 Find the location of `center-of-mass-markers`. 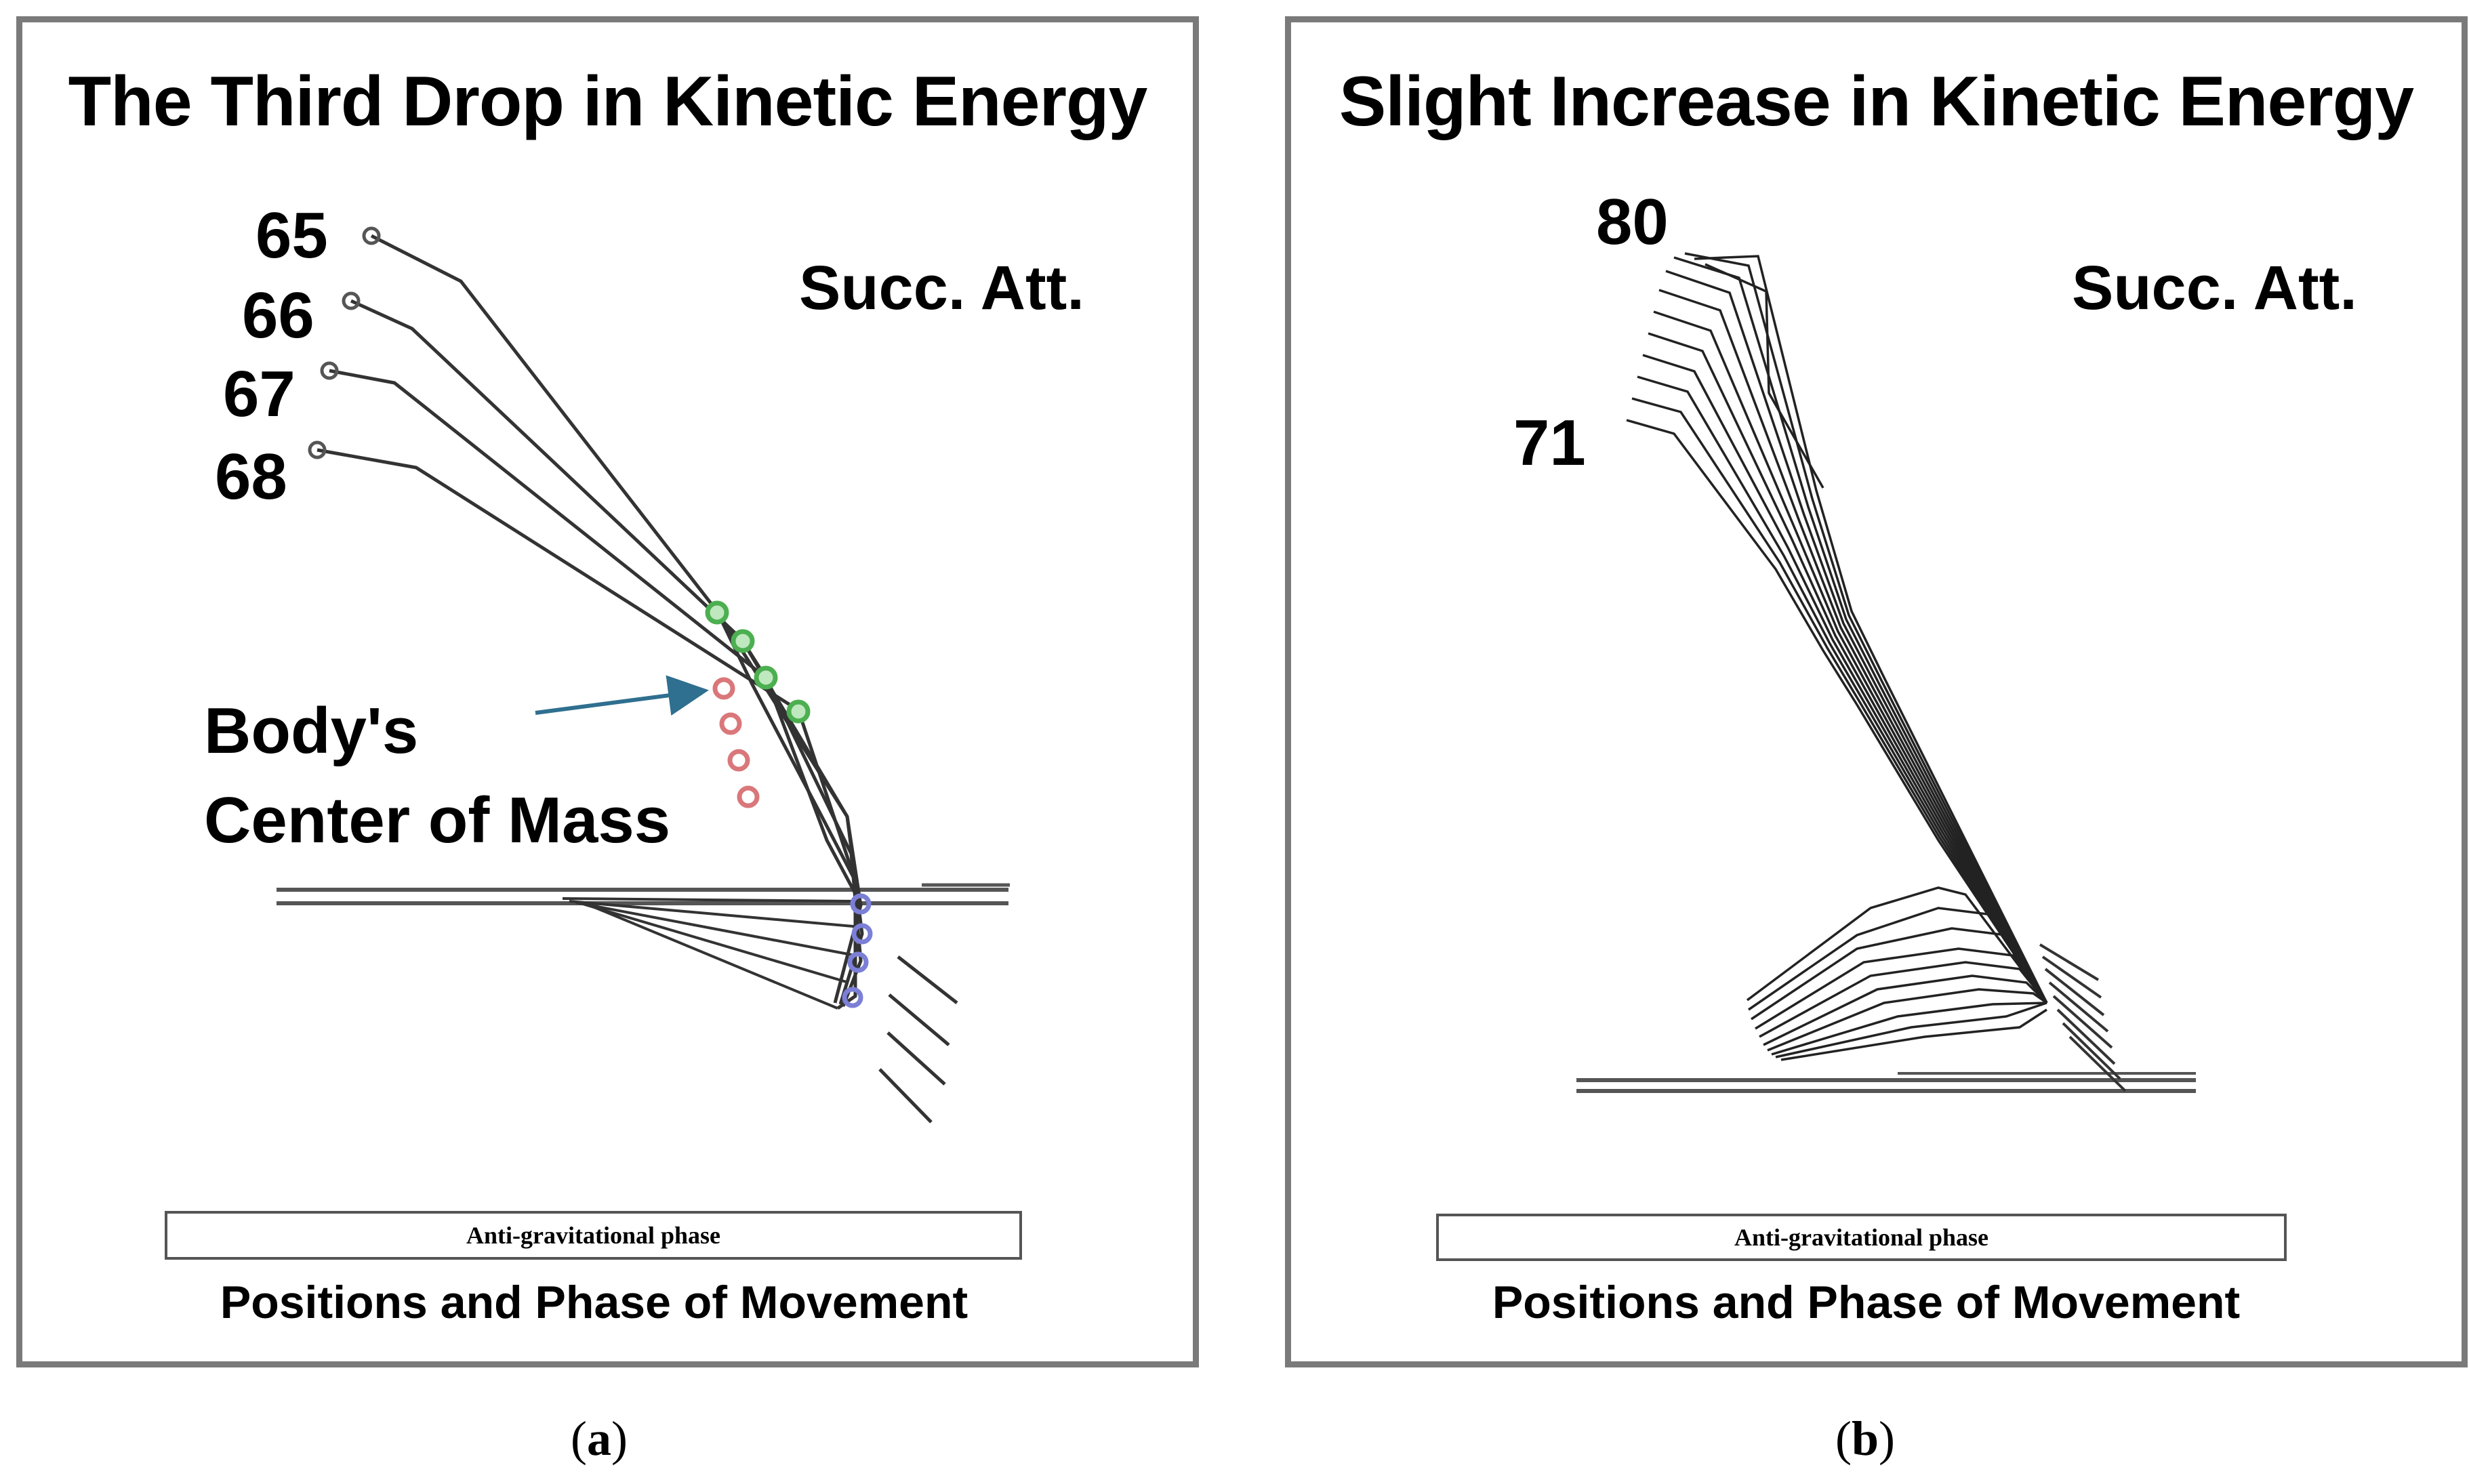

center-of-mass-markers is located at coordinates (736, 742).